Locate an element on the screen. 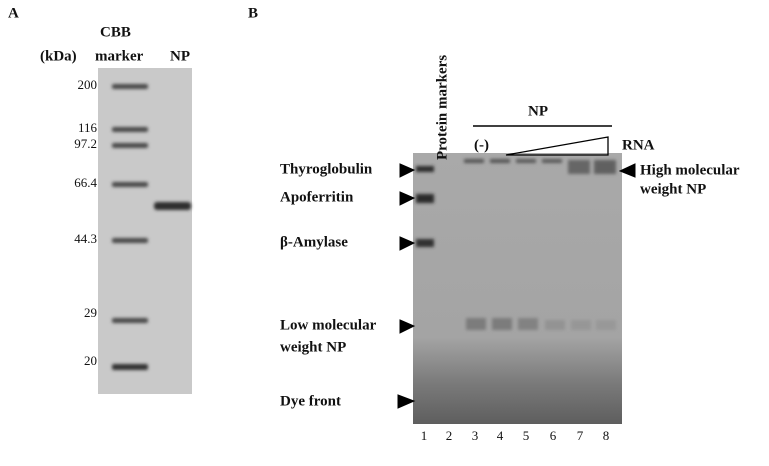 The width and height of the screenshot is (769, 466). band-label: weight NP is located at coordinates (313, 347).